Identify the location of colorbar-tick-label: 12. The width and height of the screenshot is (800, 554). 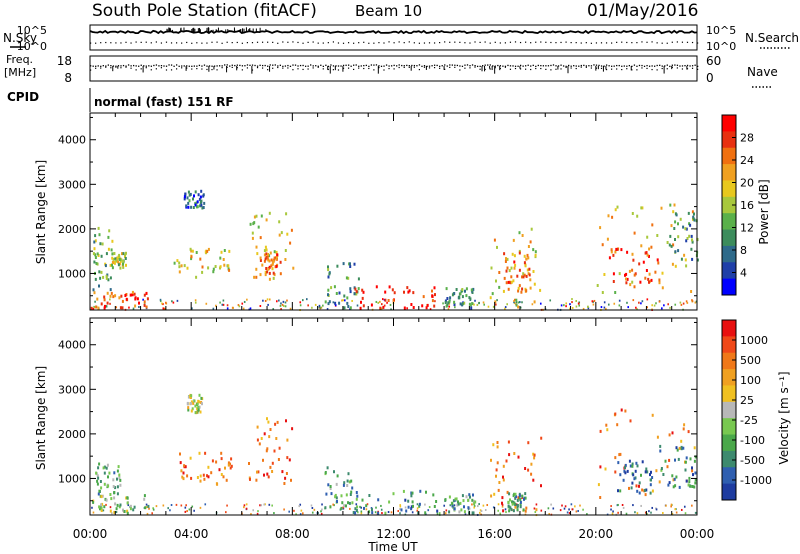
(747, 228).